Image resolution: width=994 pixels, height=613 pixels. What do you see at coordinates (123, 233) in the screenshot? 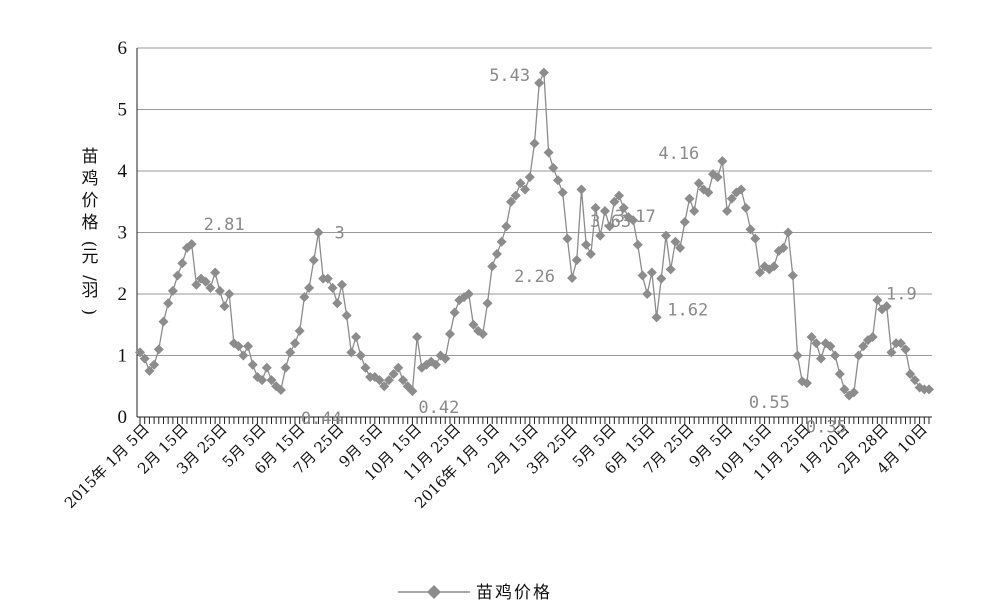
I see `y-axis-ticks: 0 1 2 3 4 5 6` at bounding box center [123, 233].